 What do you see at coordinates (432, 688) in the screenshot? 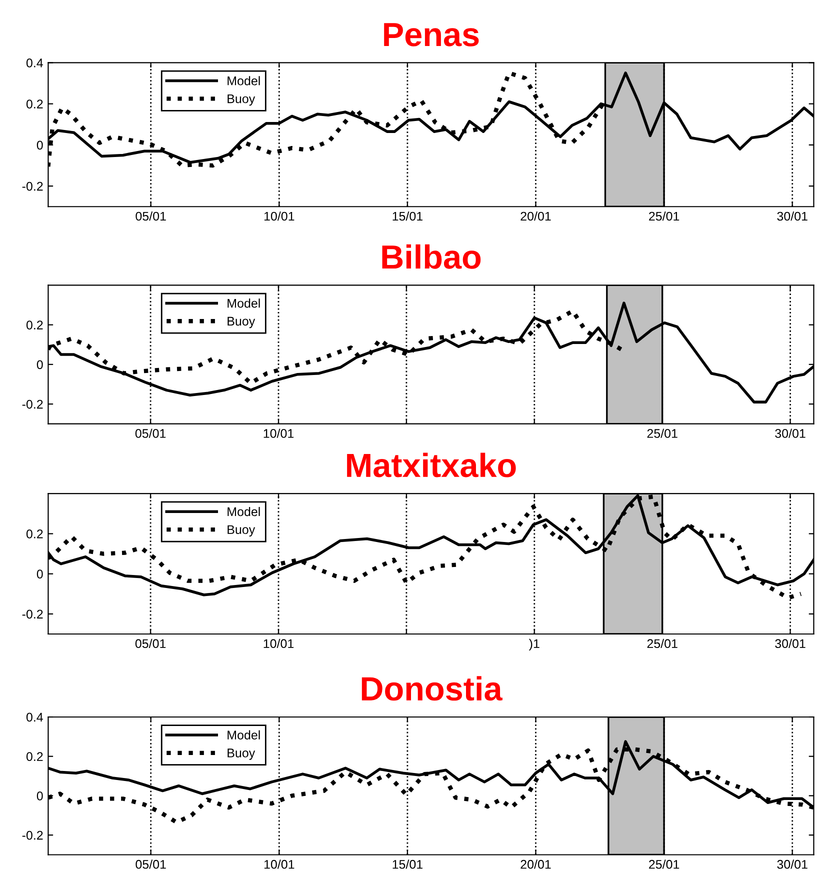
I see `chart-title: Donostia` at bounding box center [432, 688].